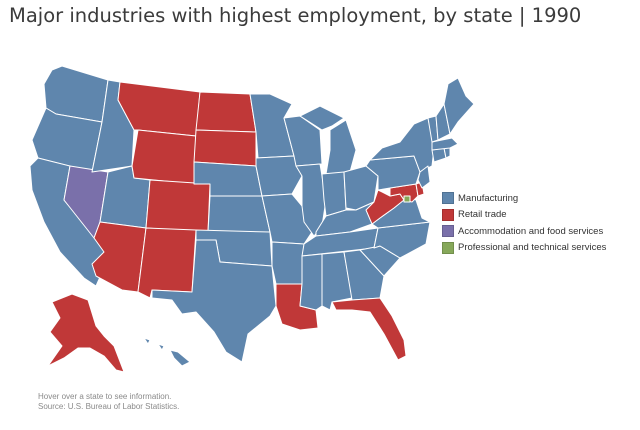 The image size is (640, 430). What do you see at coordinates (488, 198) in the screenshot?
I see `legend-label: Manufacturing` at bounding box center [488, 198].